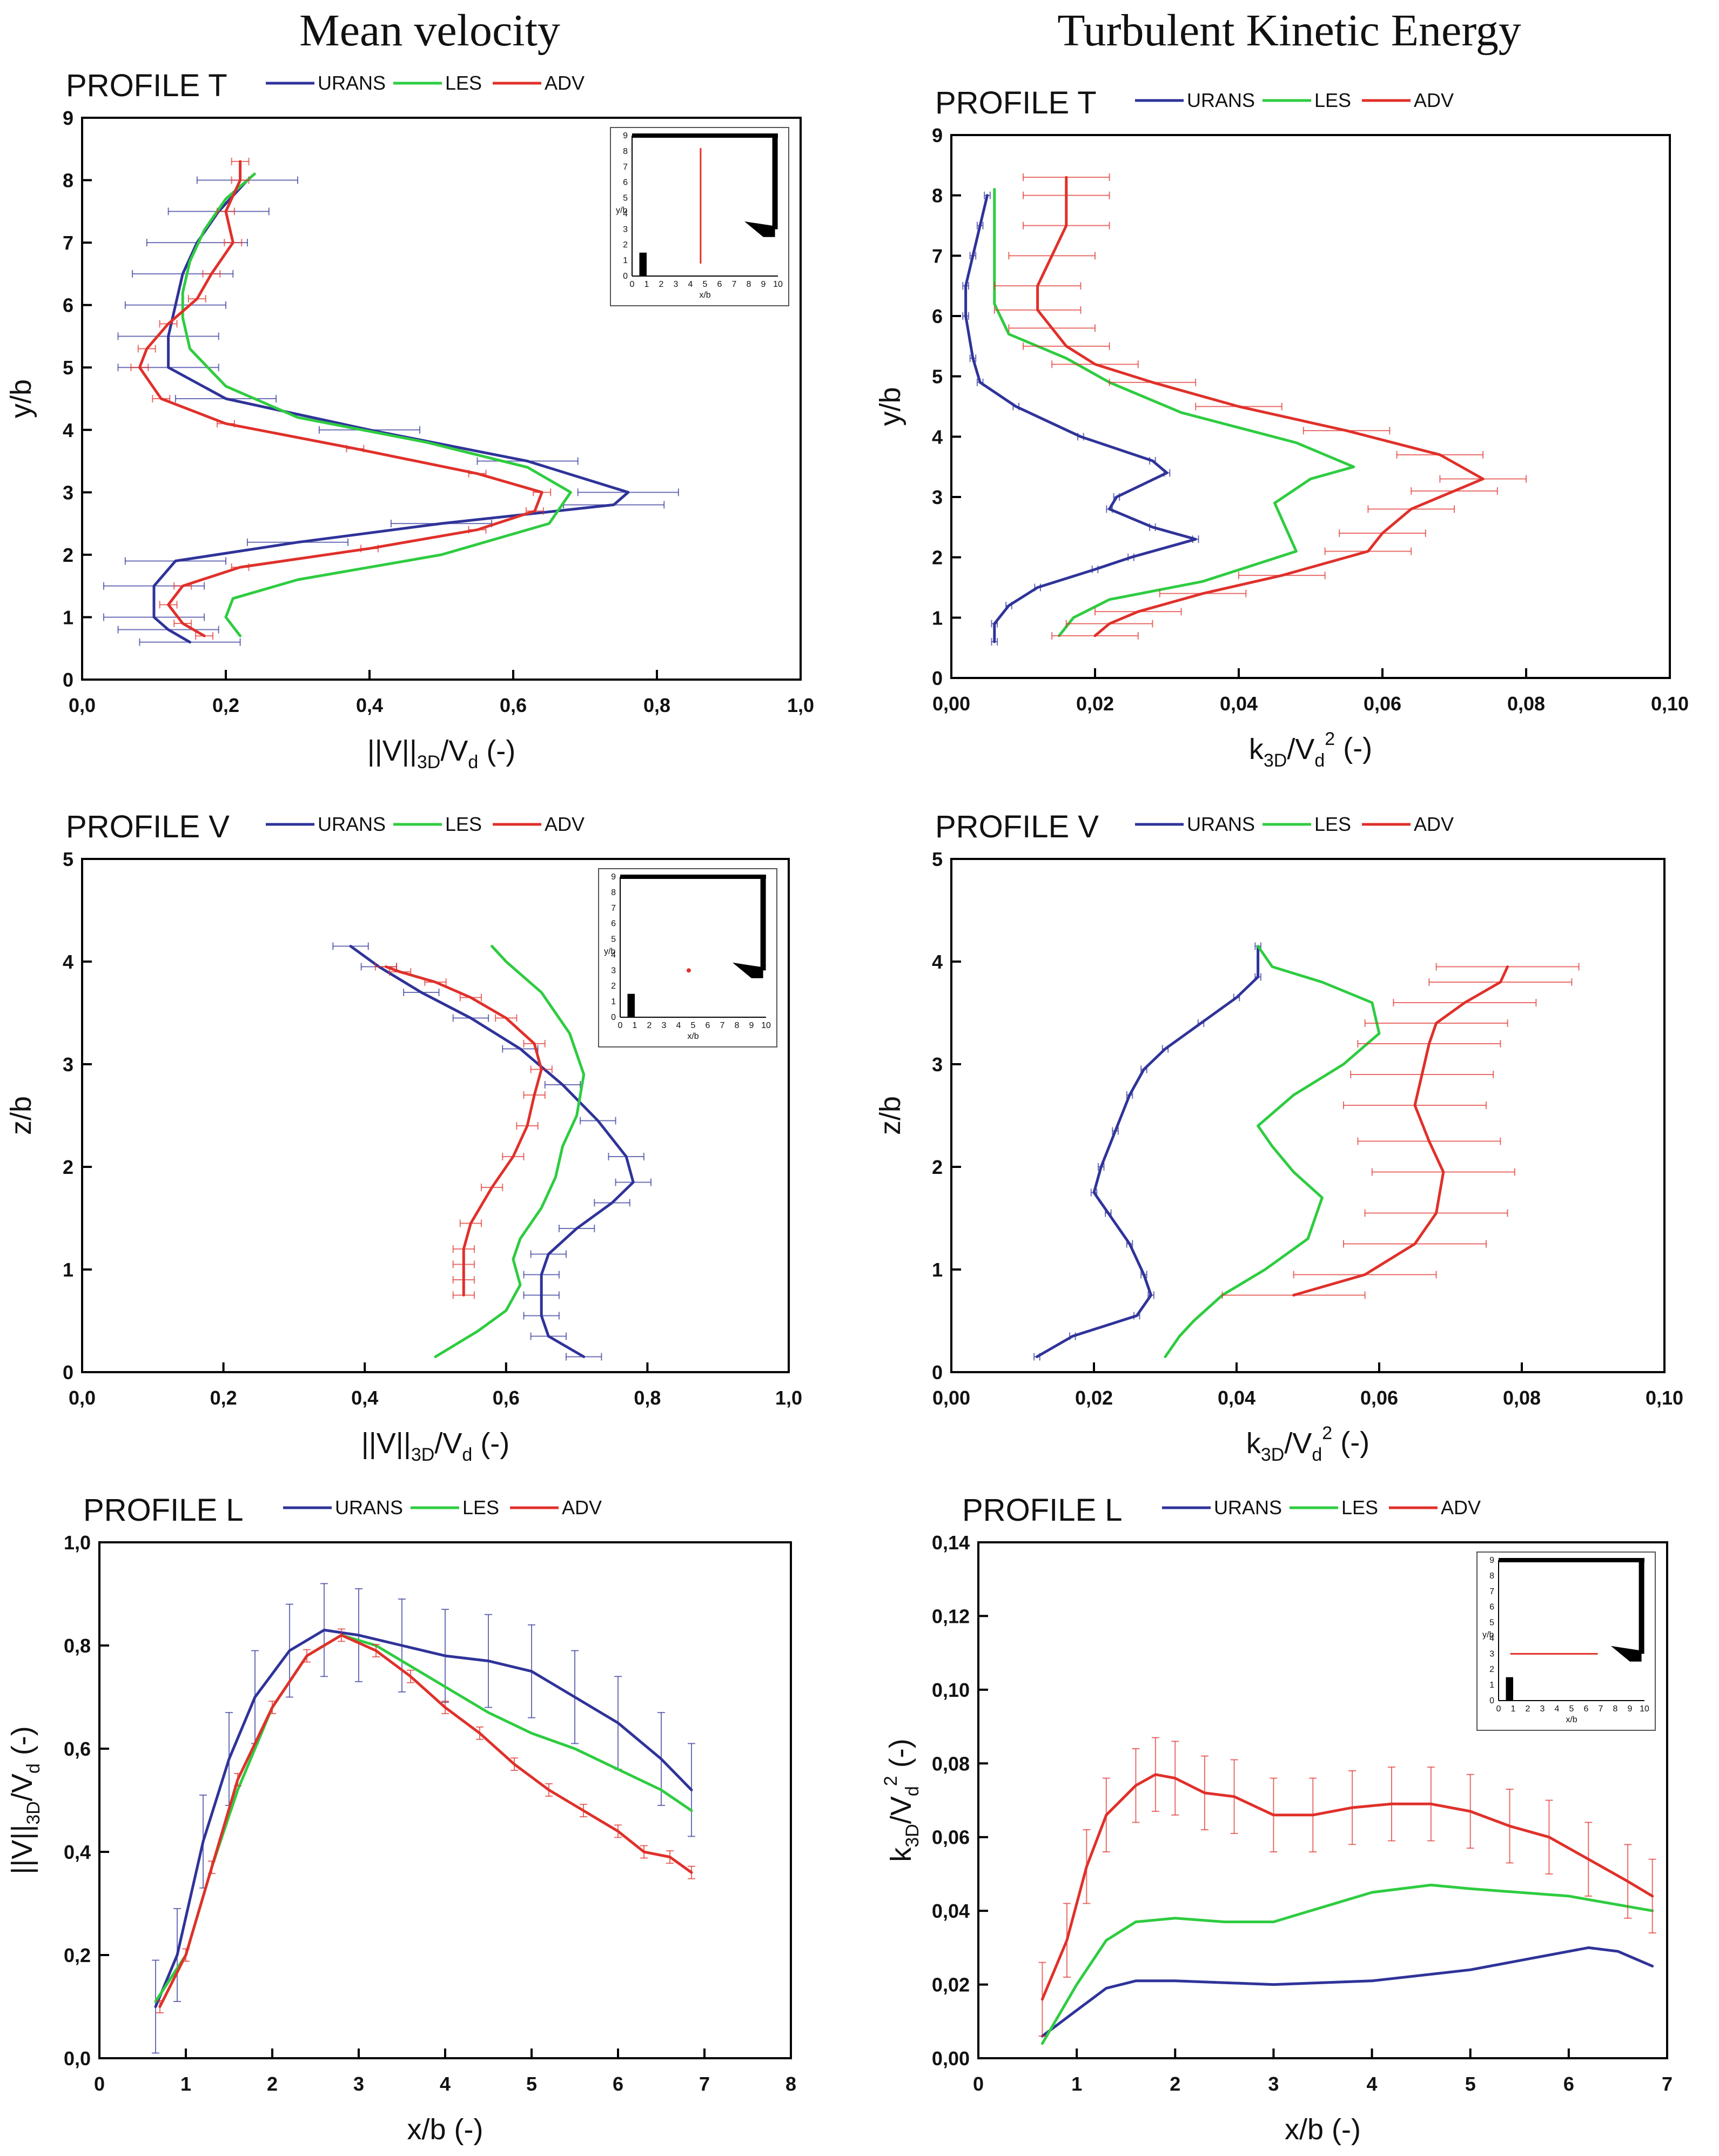  What do you see at coordinates (734, 284) in the screenshot?
I see `inset-x-tick-label: 7` at bounding box center [734, 284].